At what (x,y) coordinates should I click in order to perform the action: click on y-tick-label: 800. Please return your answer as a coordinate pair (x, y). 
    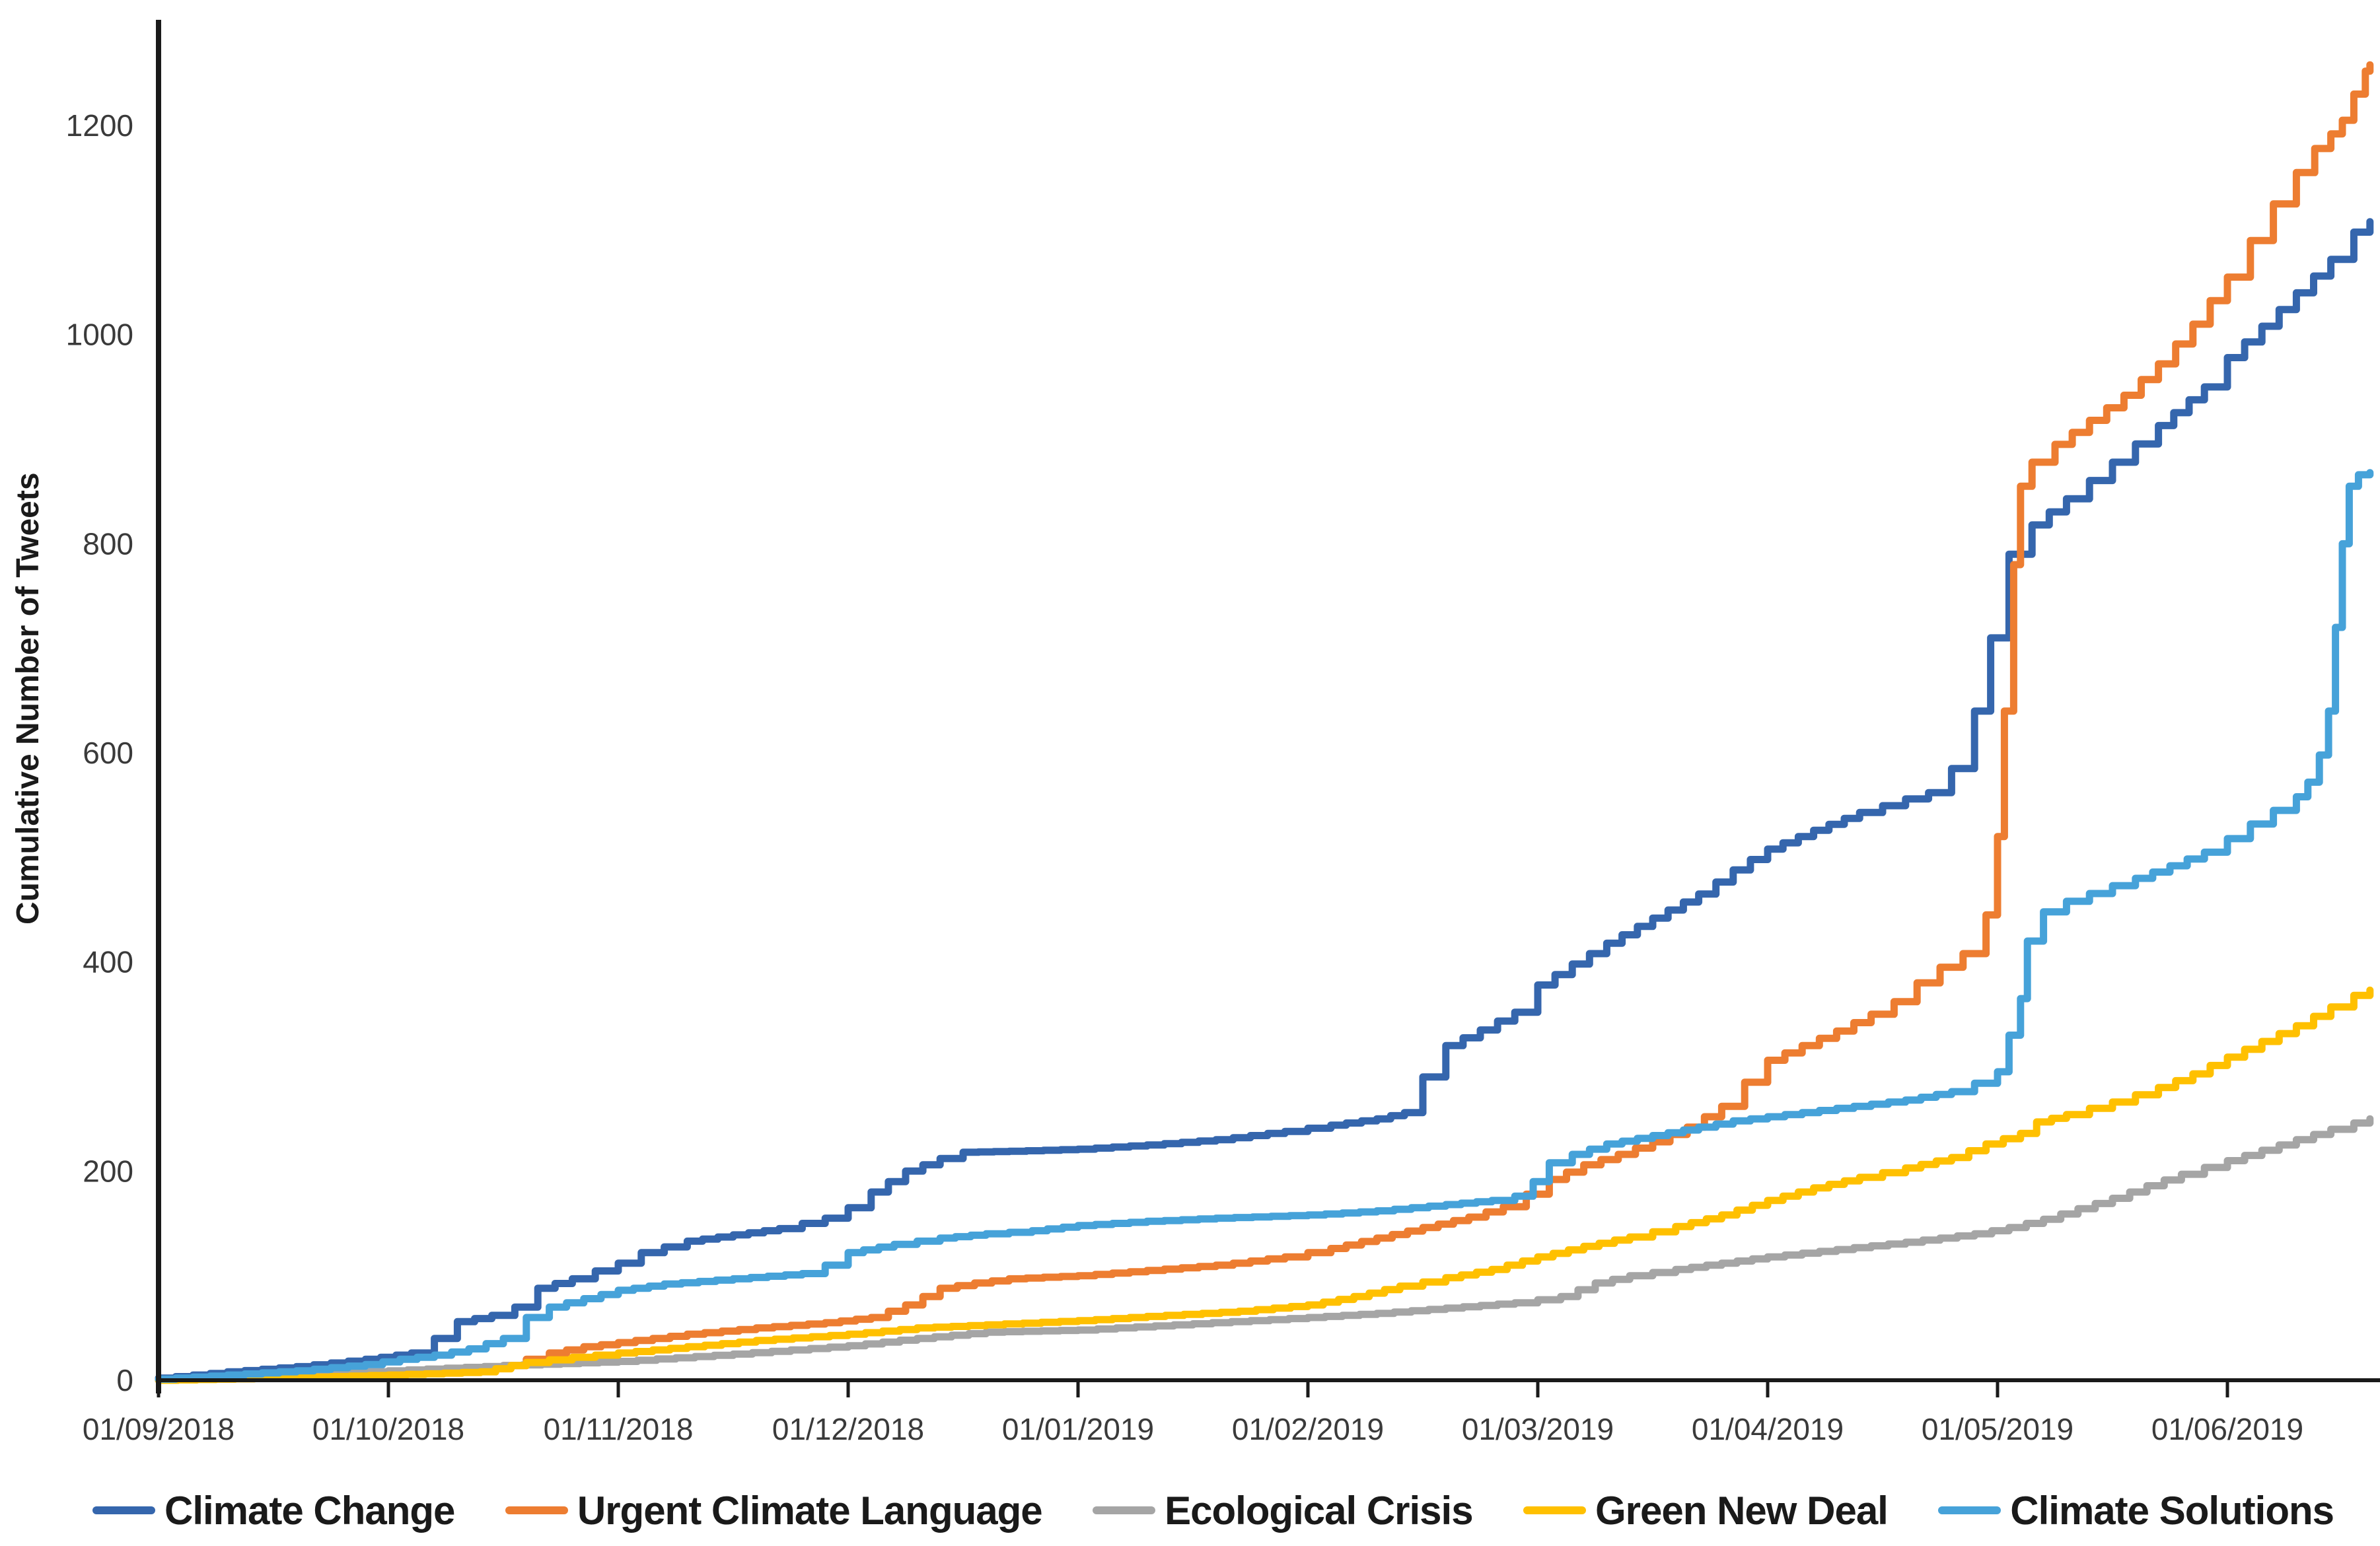
    Looking at the image, I should click on (108, 543).